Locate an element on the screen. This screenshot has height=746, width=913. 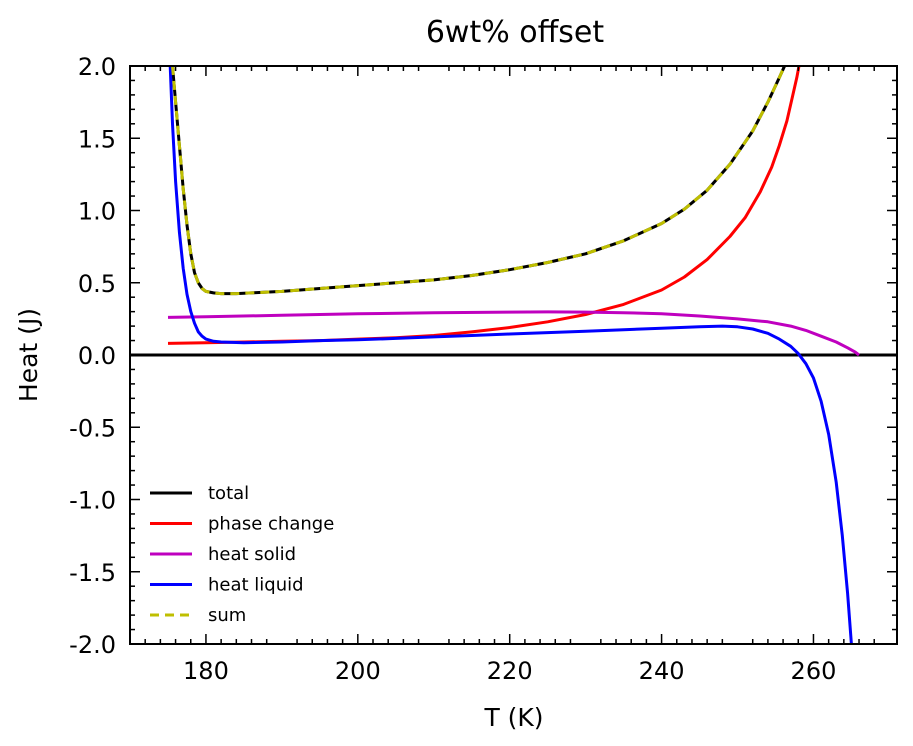
y-tick-label: 0.0 is located at coordinates (97, 356).